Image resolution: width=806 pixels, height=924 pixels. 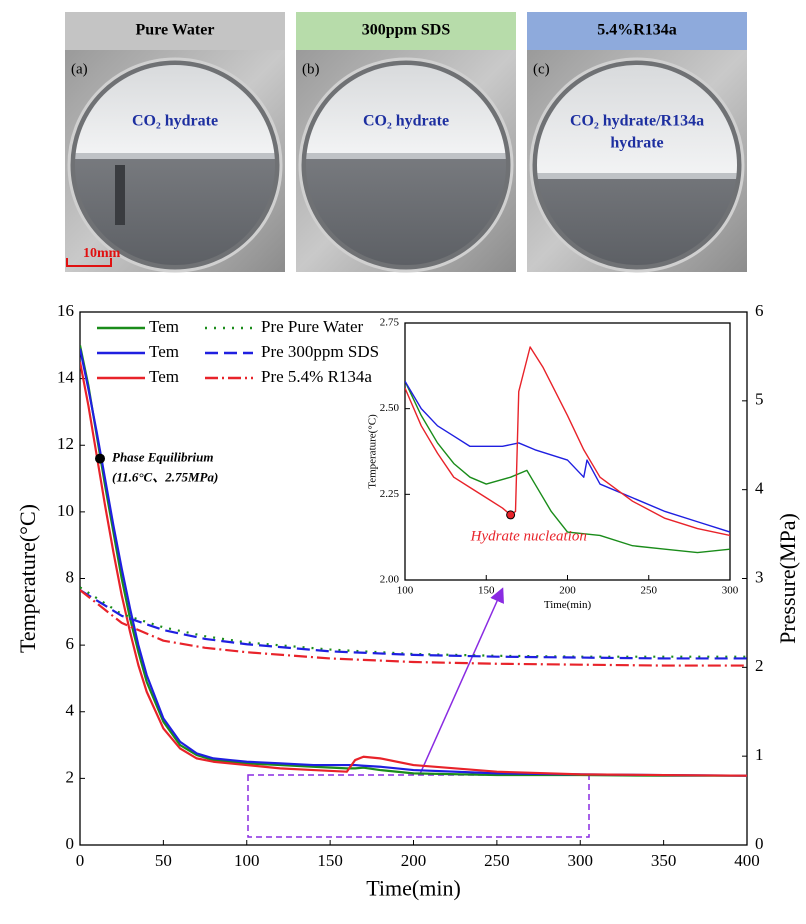 What do you see at coordinates (664, 860) in the screenshot?
I see `x-tick-label: 350` at bounding box center [664, 860].